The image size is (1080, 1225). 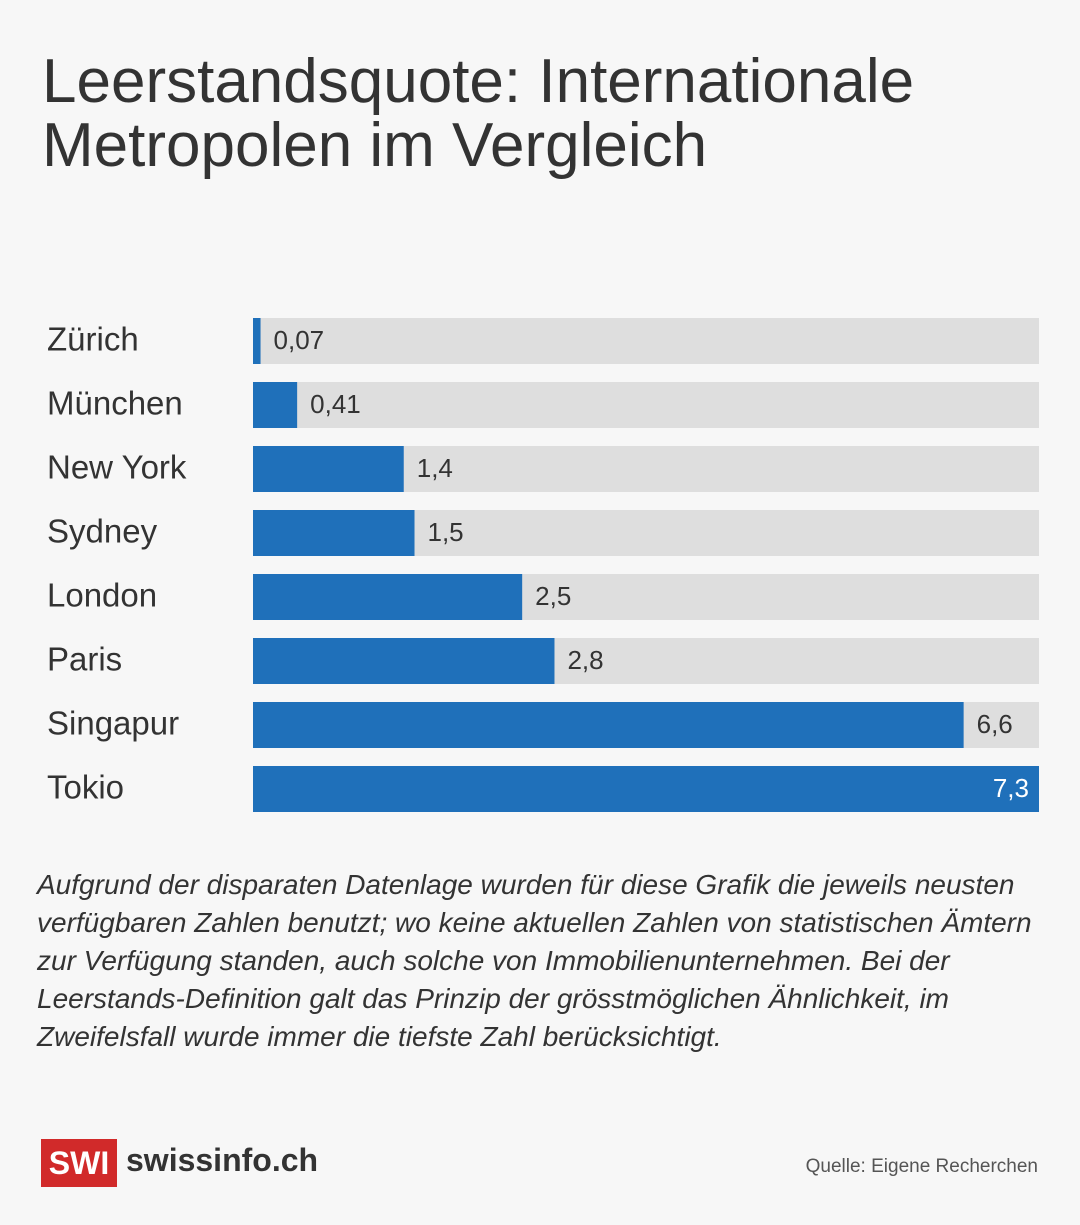 What do you see at coordinates (299, 340) in the screenshot?
I see `value-label: 0,07` at bounding box center [299, 340].